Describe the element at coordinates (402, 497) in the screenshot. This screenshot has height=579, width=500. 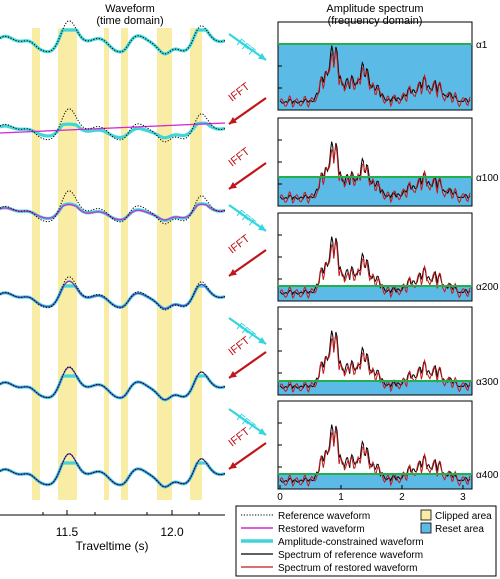
I see `spectrum-xtick-label: 2` at that location.